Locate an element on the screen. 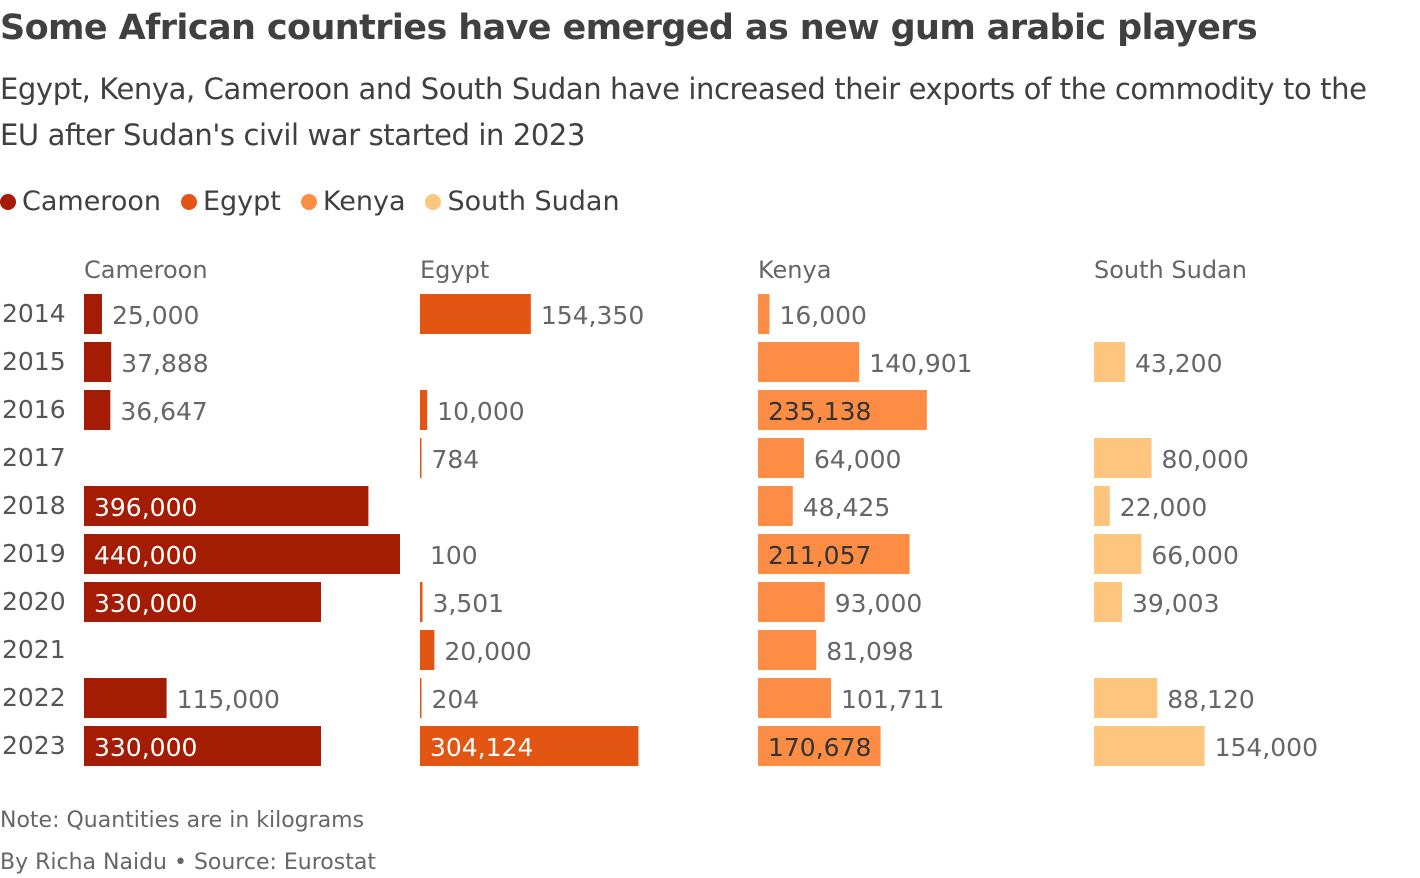 The height and width of the screenshot is (878, 1420). year-label: 2019 is located at coordinates (34, 553).